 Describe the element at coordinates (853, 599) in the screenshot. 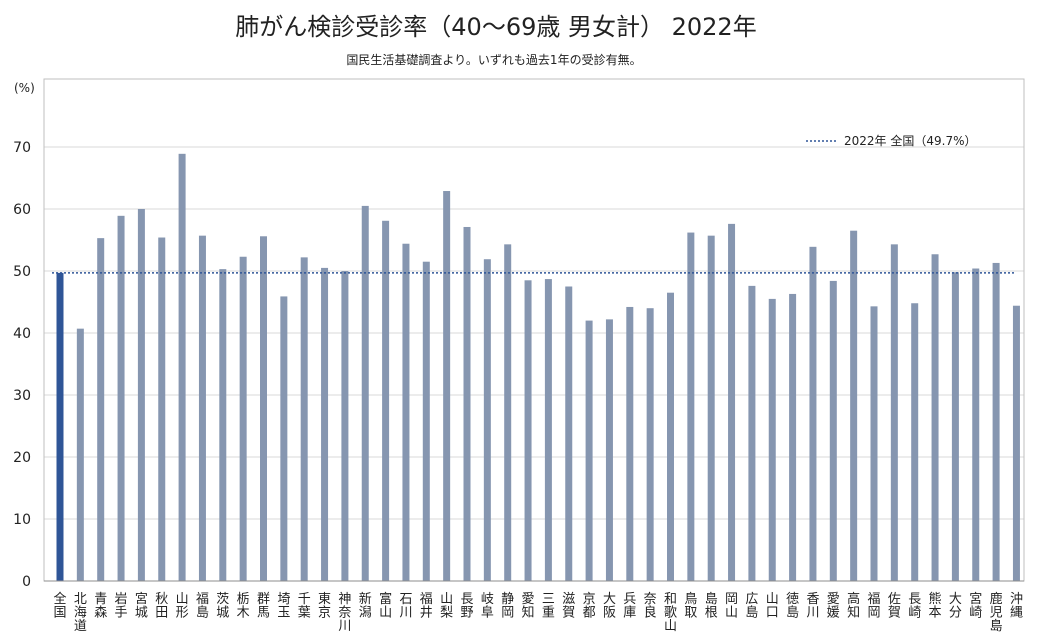

I see `x-tick-label: 高` at that location.